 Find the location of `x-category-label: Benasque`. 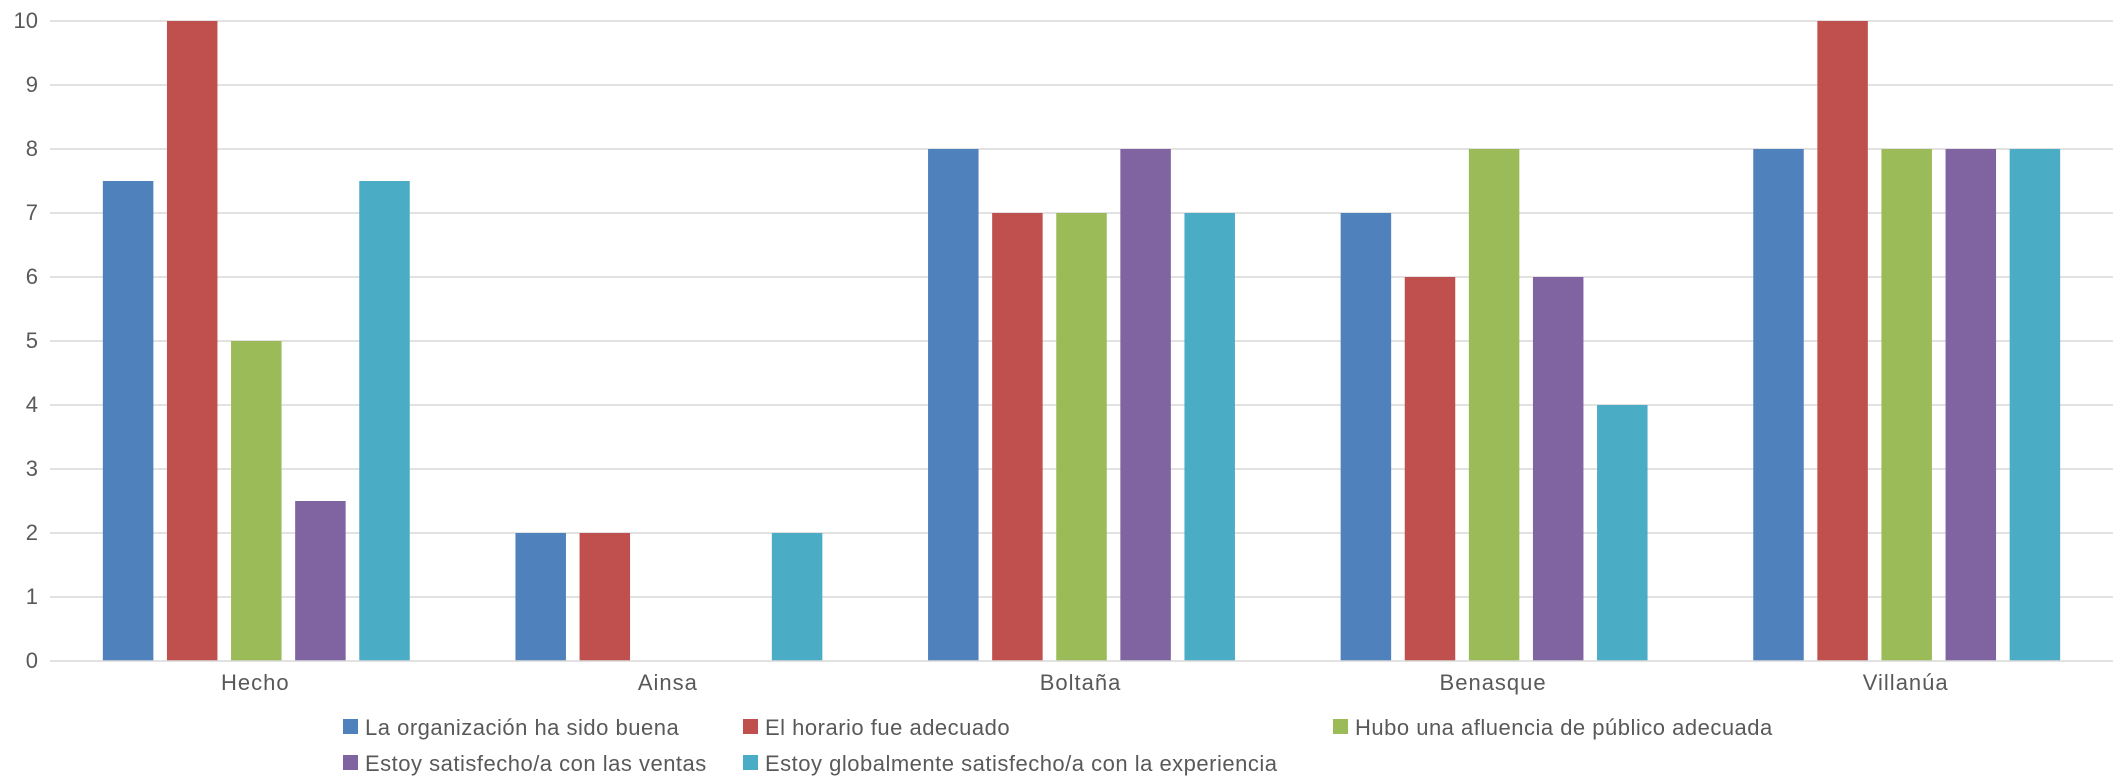

x-category-label: Benasque is located at coordinates (1493, 682).